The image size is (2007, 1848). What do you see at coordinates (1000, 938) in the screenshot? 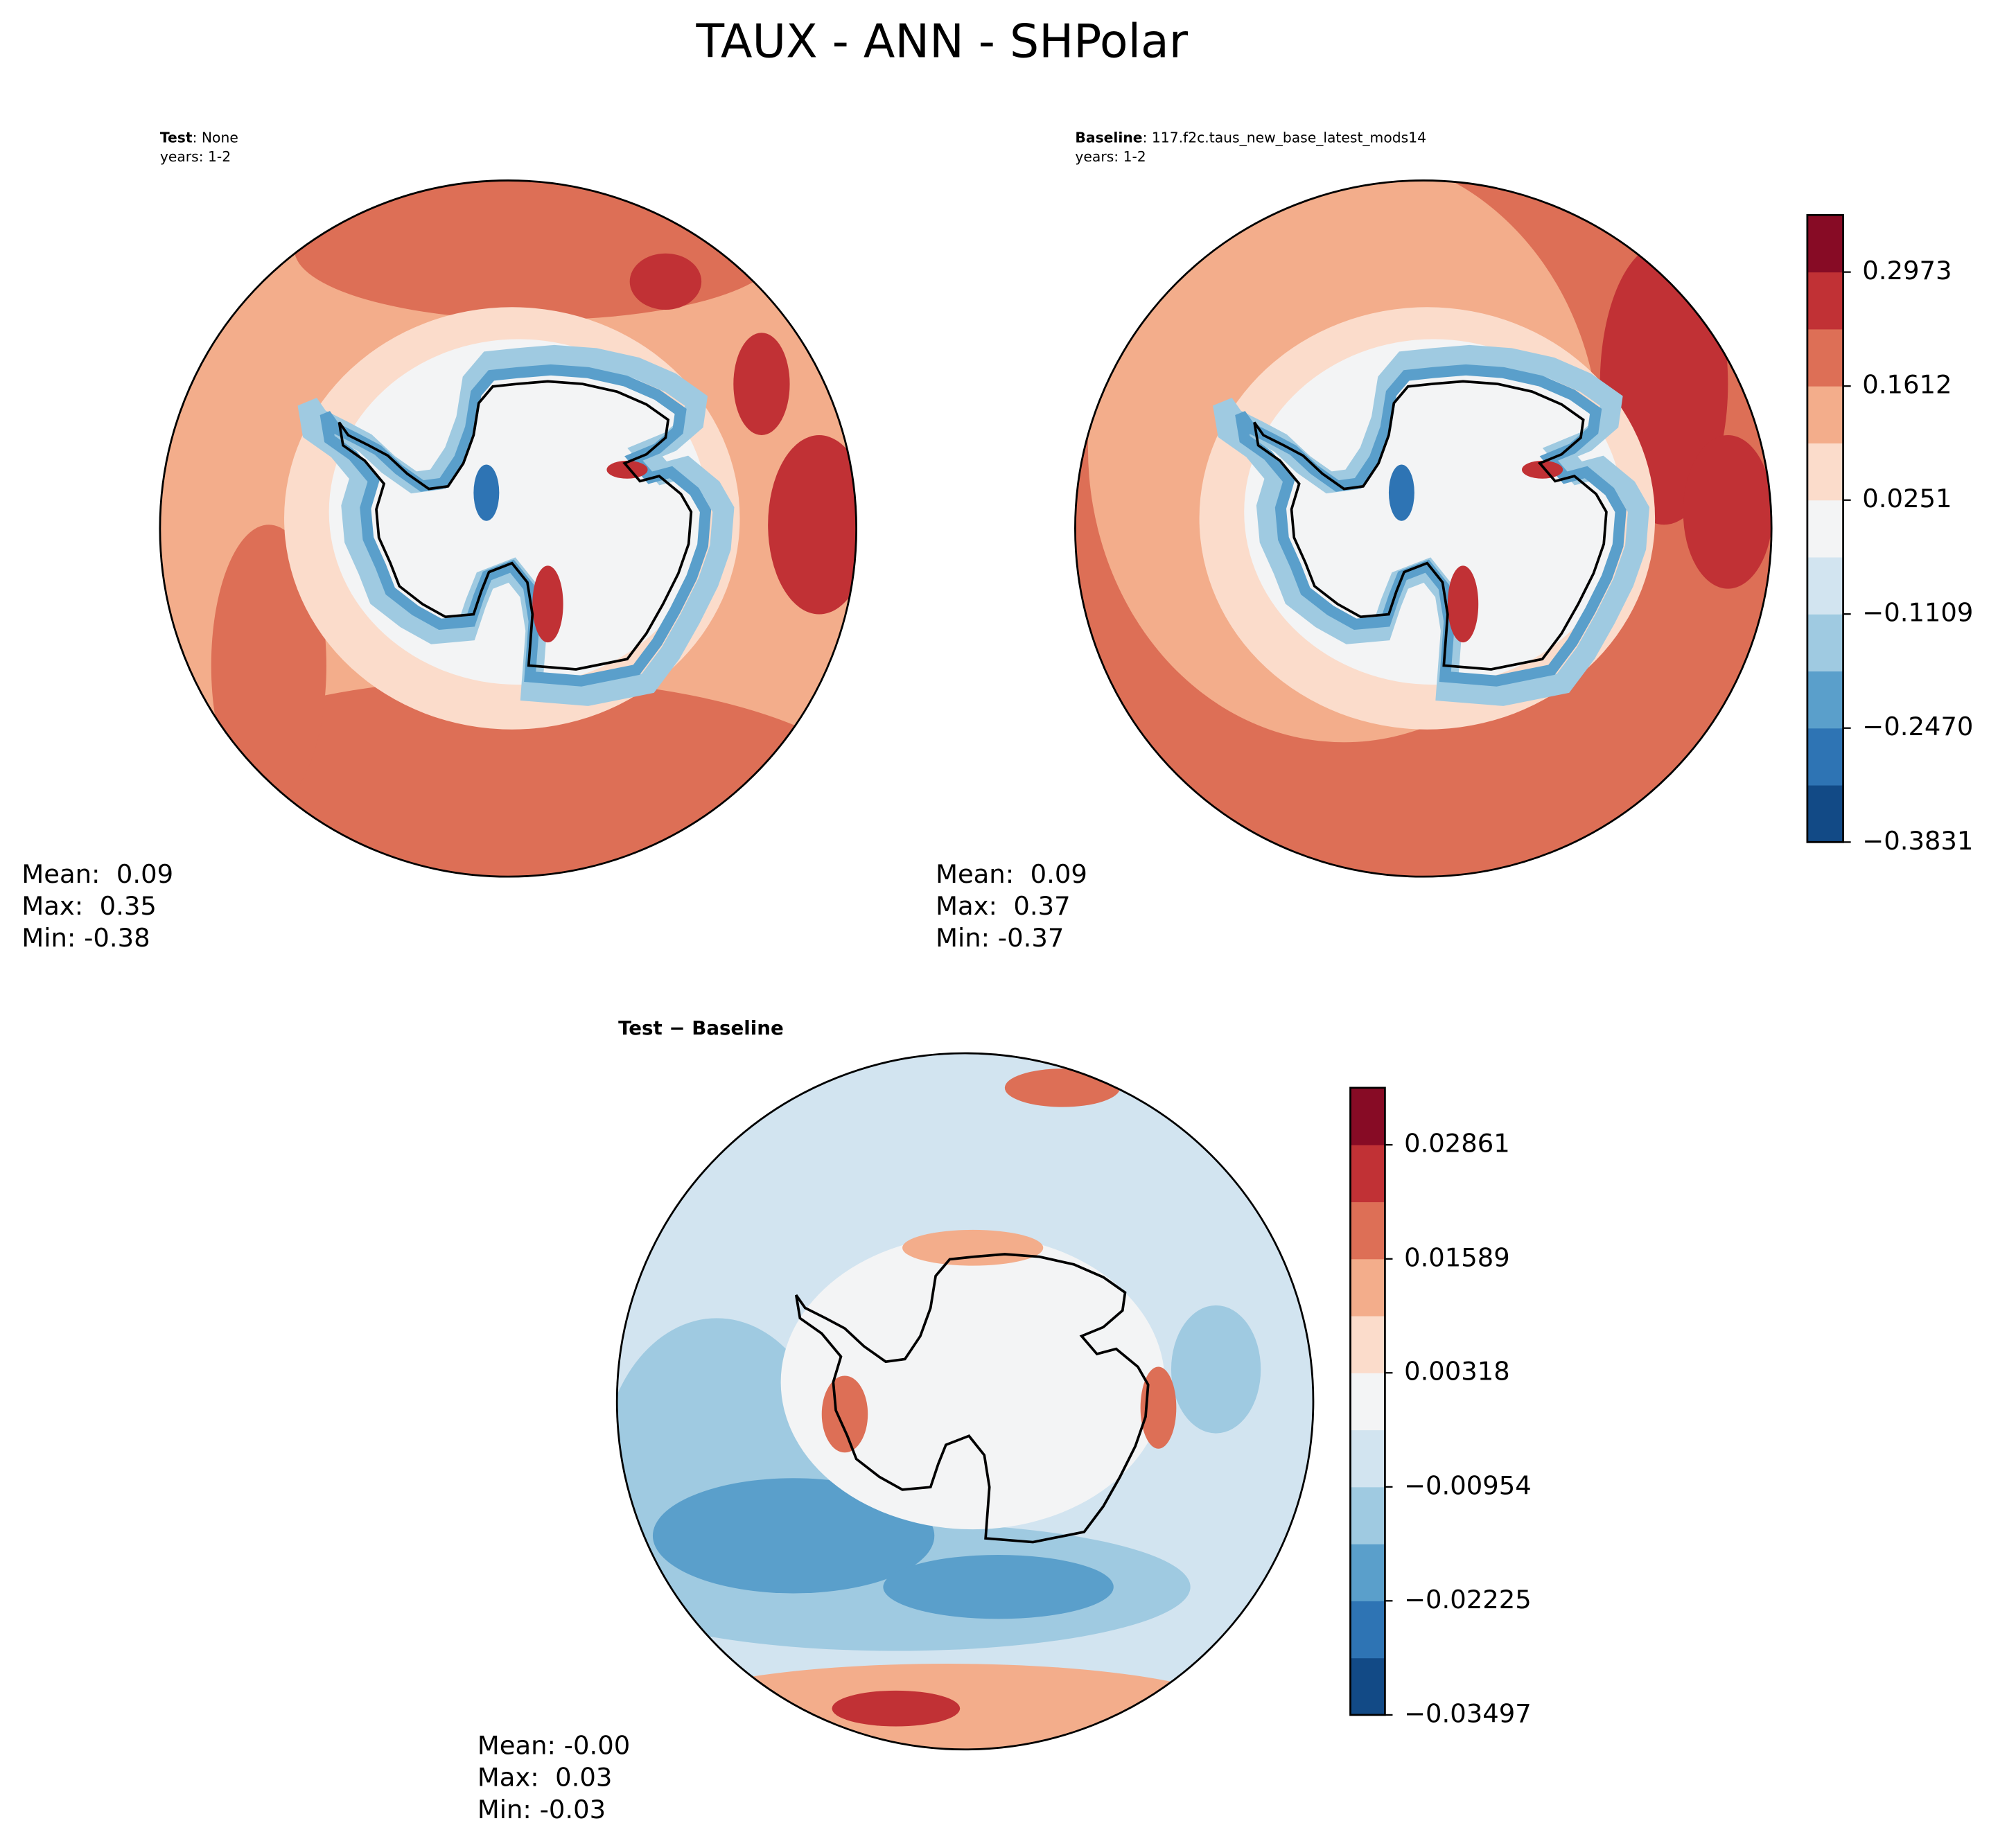
I see `stat-line: Min: -0.37` at bounding box center [1000, 938].